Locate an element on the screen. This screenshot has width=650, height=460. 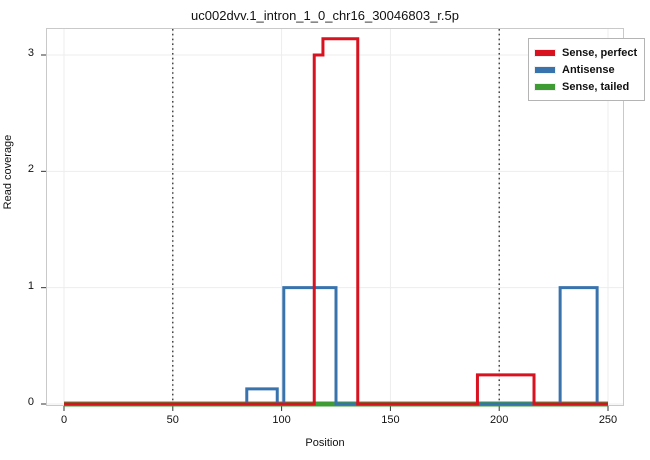
y-tick-label: 3 is located at coordinates (30, 53).